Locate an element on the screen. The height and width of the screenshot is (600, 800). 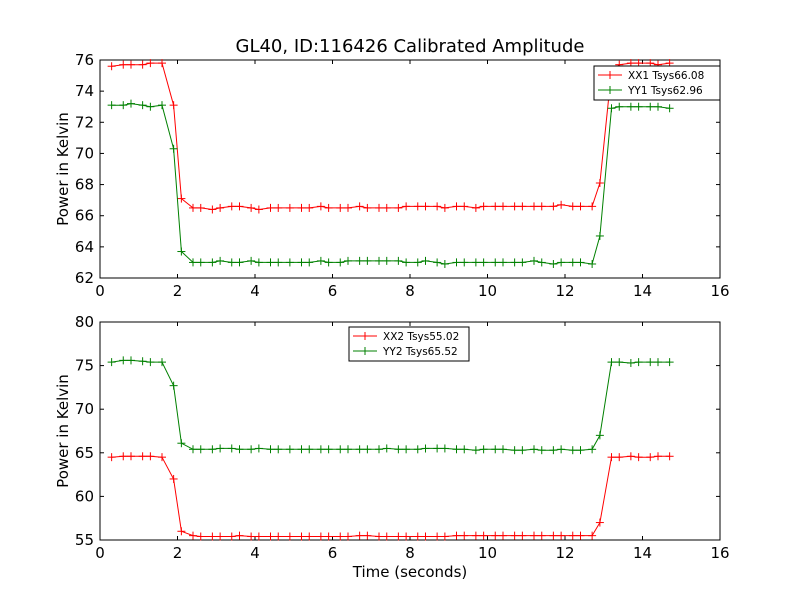
y-tick-label: 75 is located at coordinates (84, 366).